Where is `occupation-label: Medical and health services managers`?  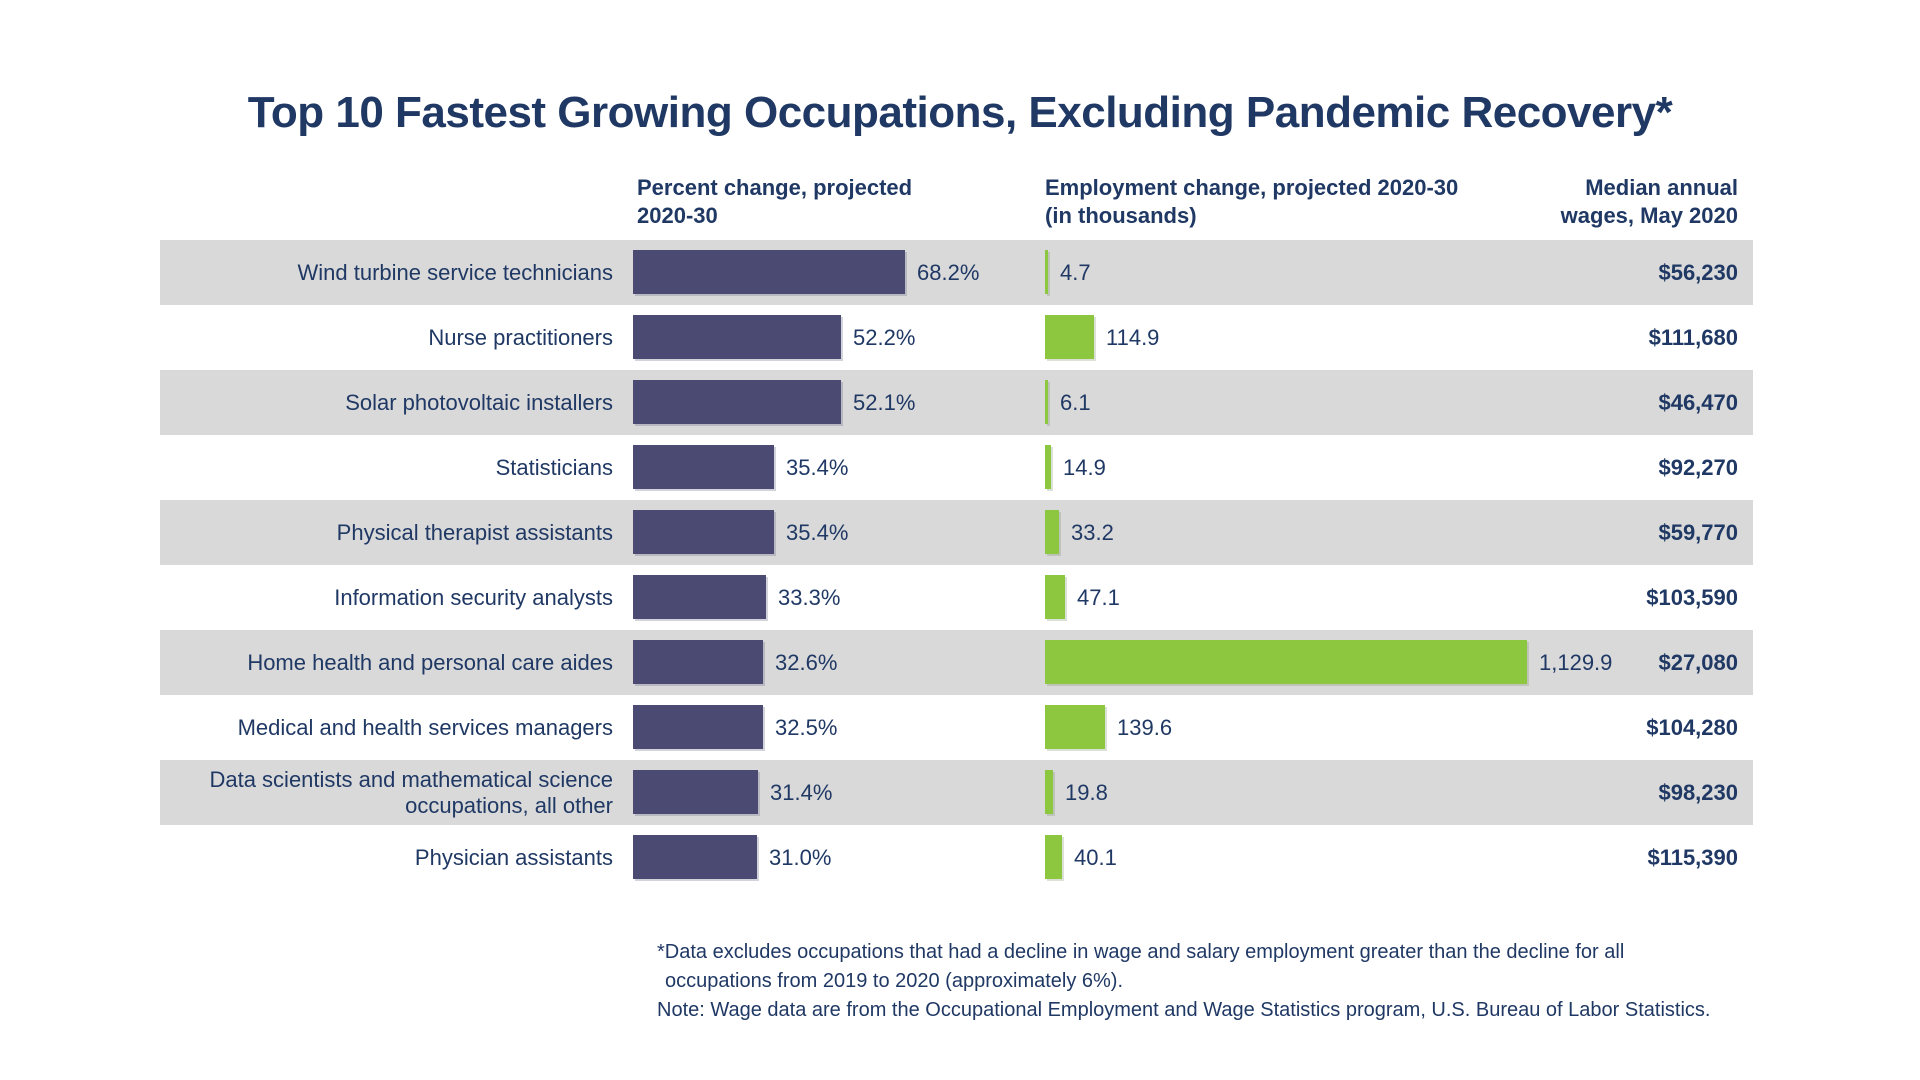
occupation-label: Medical and health services managers is located at coordinates (425, 727).